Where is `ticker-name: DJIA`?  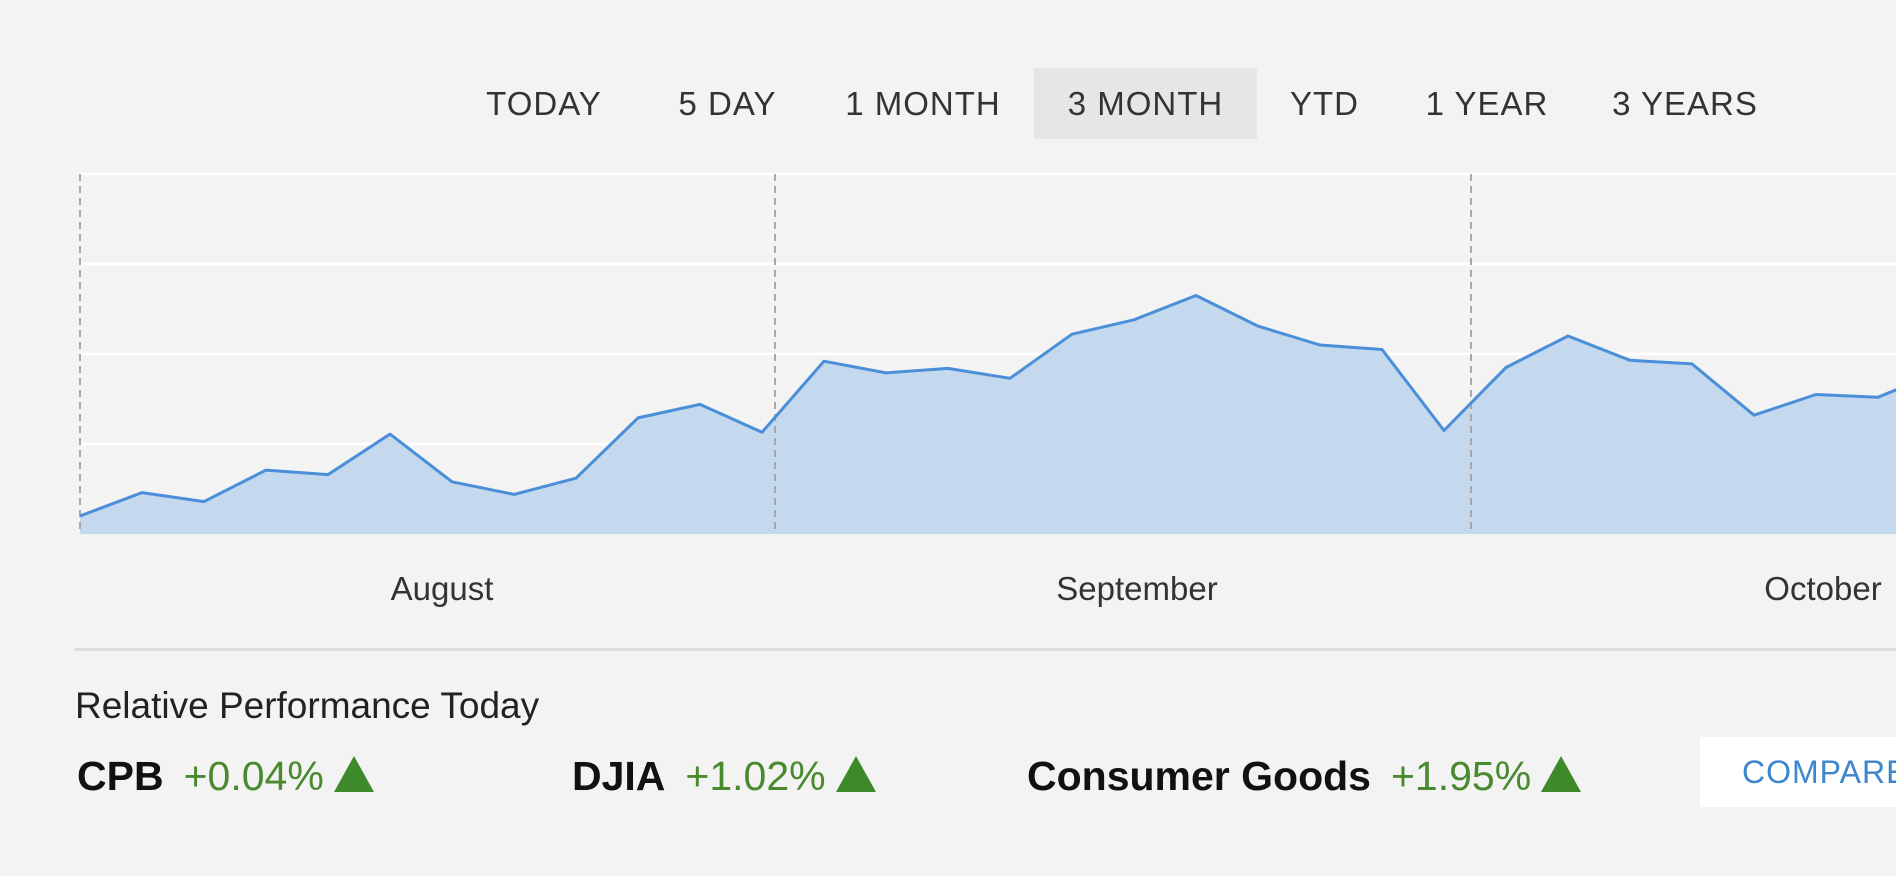
ticker-name: DJIA is located at coordinates (619, 775).